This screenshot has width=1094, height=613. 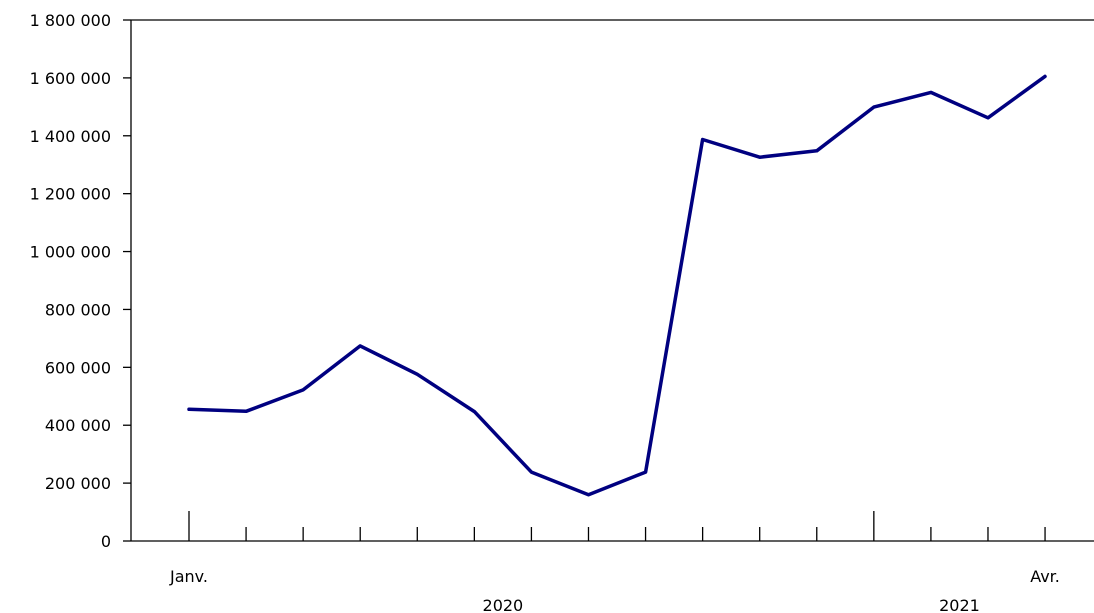 What do you see at coordinates (70, 20) in the screenshot?
I see `y-tick-label: 1 800 000` at bounding box center [70, 20].